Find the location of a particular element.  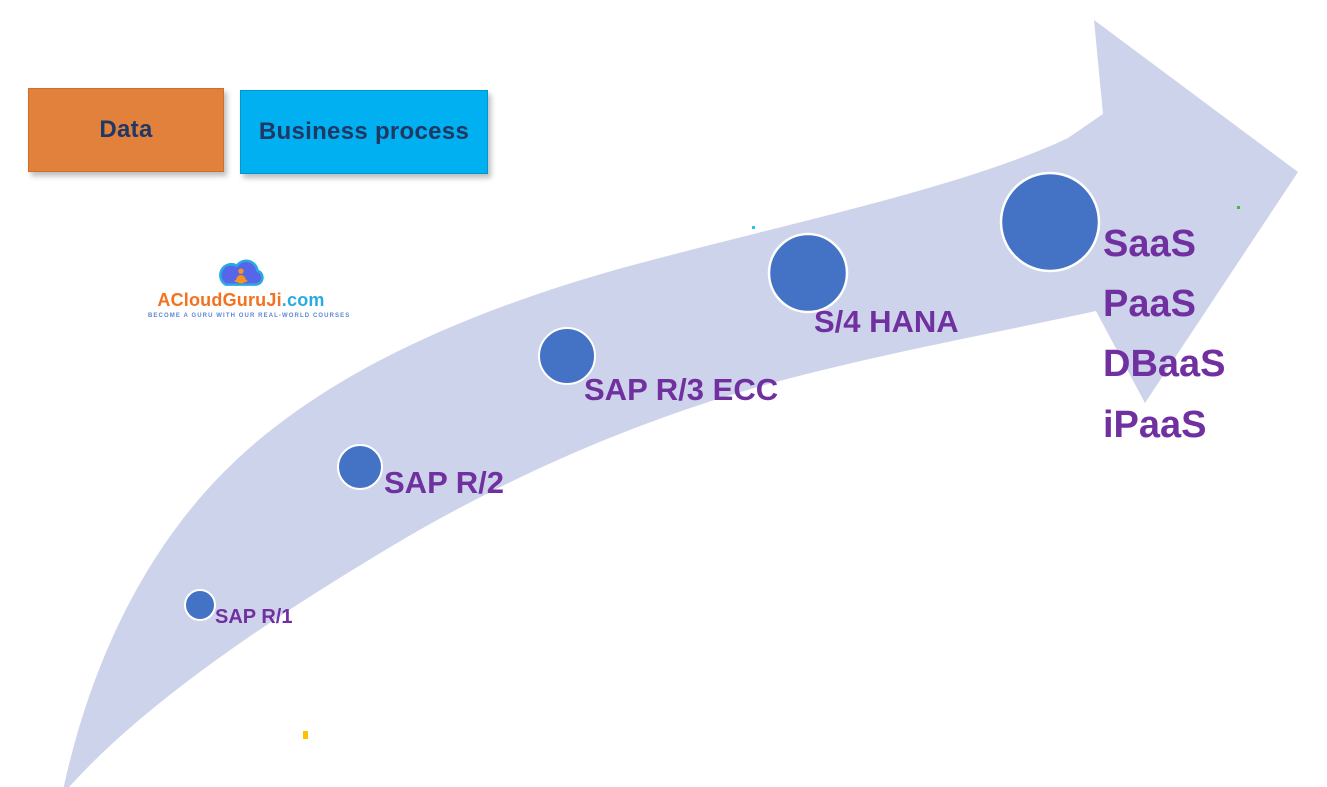

cloud-guru-icon is located at coordinates (241, 272).